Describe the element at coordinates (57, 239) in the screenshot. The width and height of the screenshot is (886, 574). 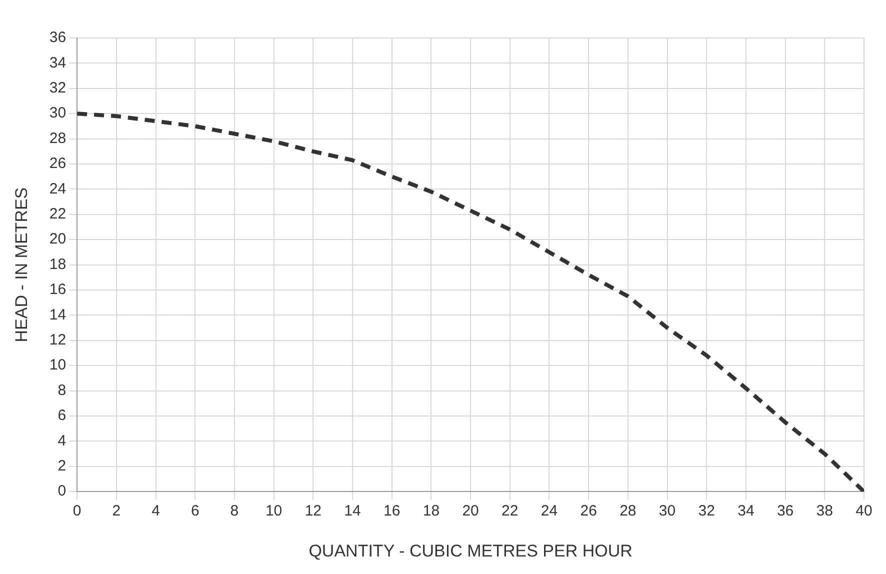
I see `y-tick-label: 20` at that location.